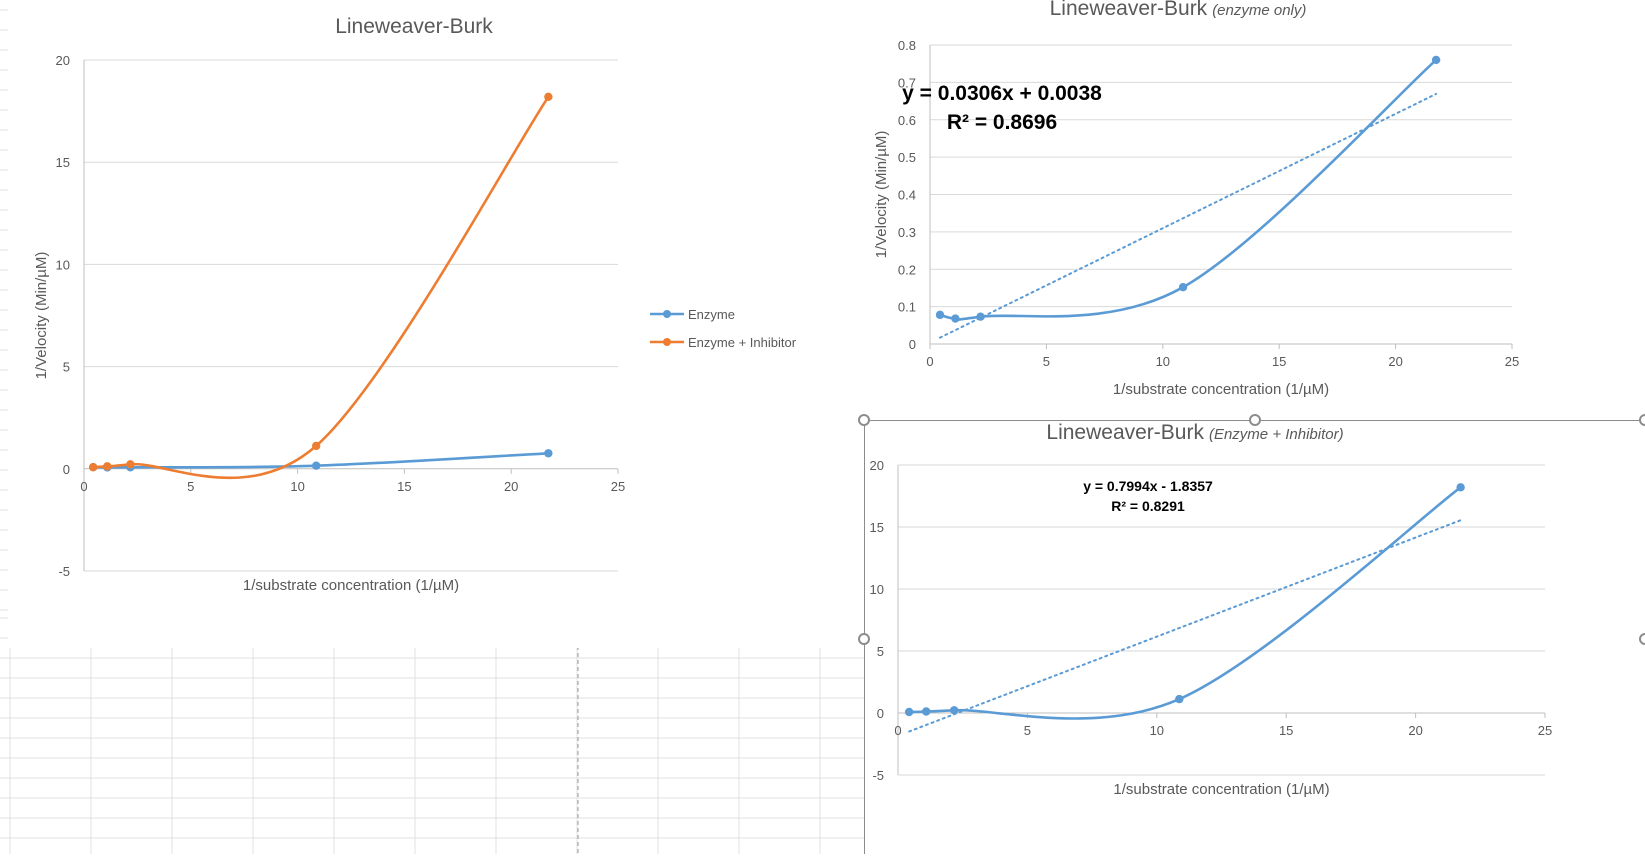 Image resolution: width=1645 pixels, height=860 pixels. What do you see at coordinates (1642, 420) in the screenshot?
I see `resize-handle-top-right` at bounding box center [1642, 420].